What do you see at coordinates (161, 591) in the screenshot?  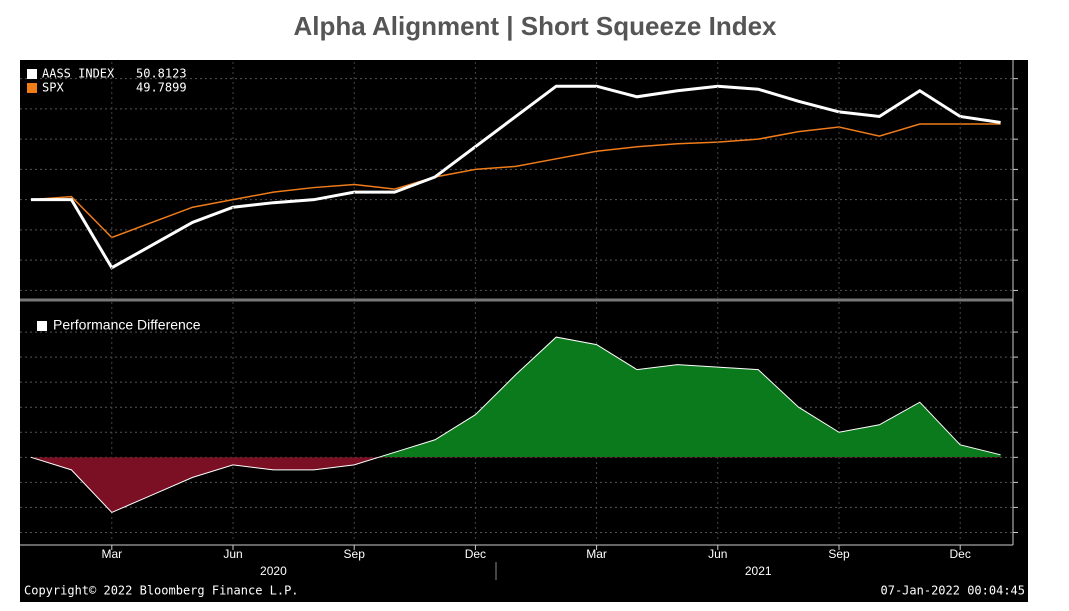 I see `copyright: Copyright© 2022 Bloomberg Finance L.P.` at bounding box center [161, 591].